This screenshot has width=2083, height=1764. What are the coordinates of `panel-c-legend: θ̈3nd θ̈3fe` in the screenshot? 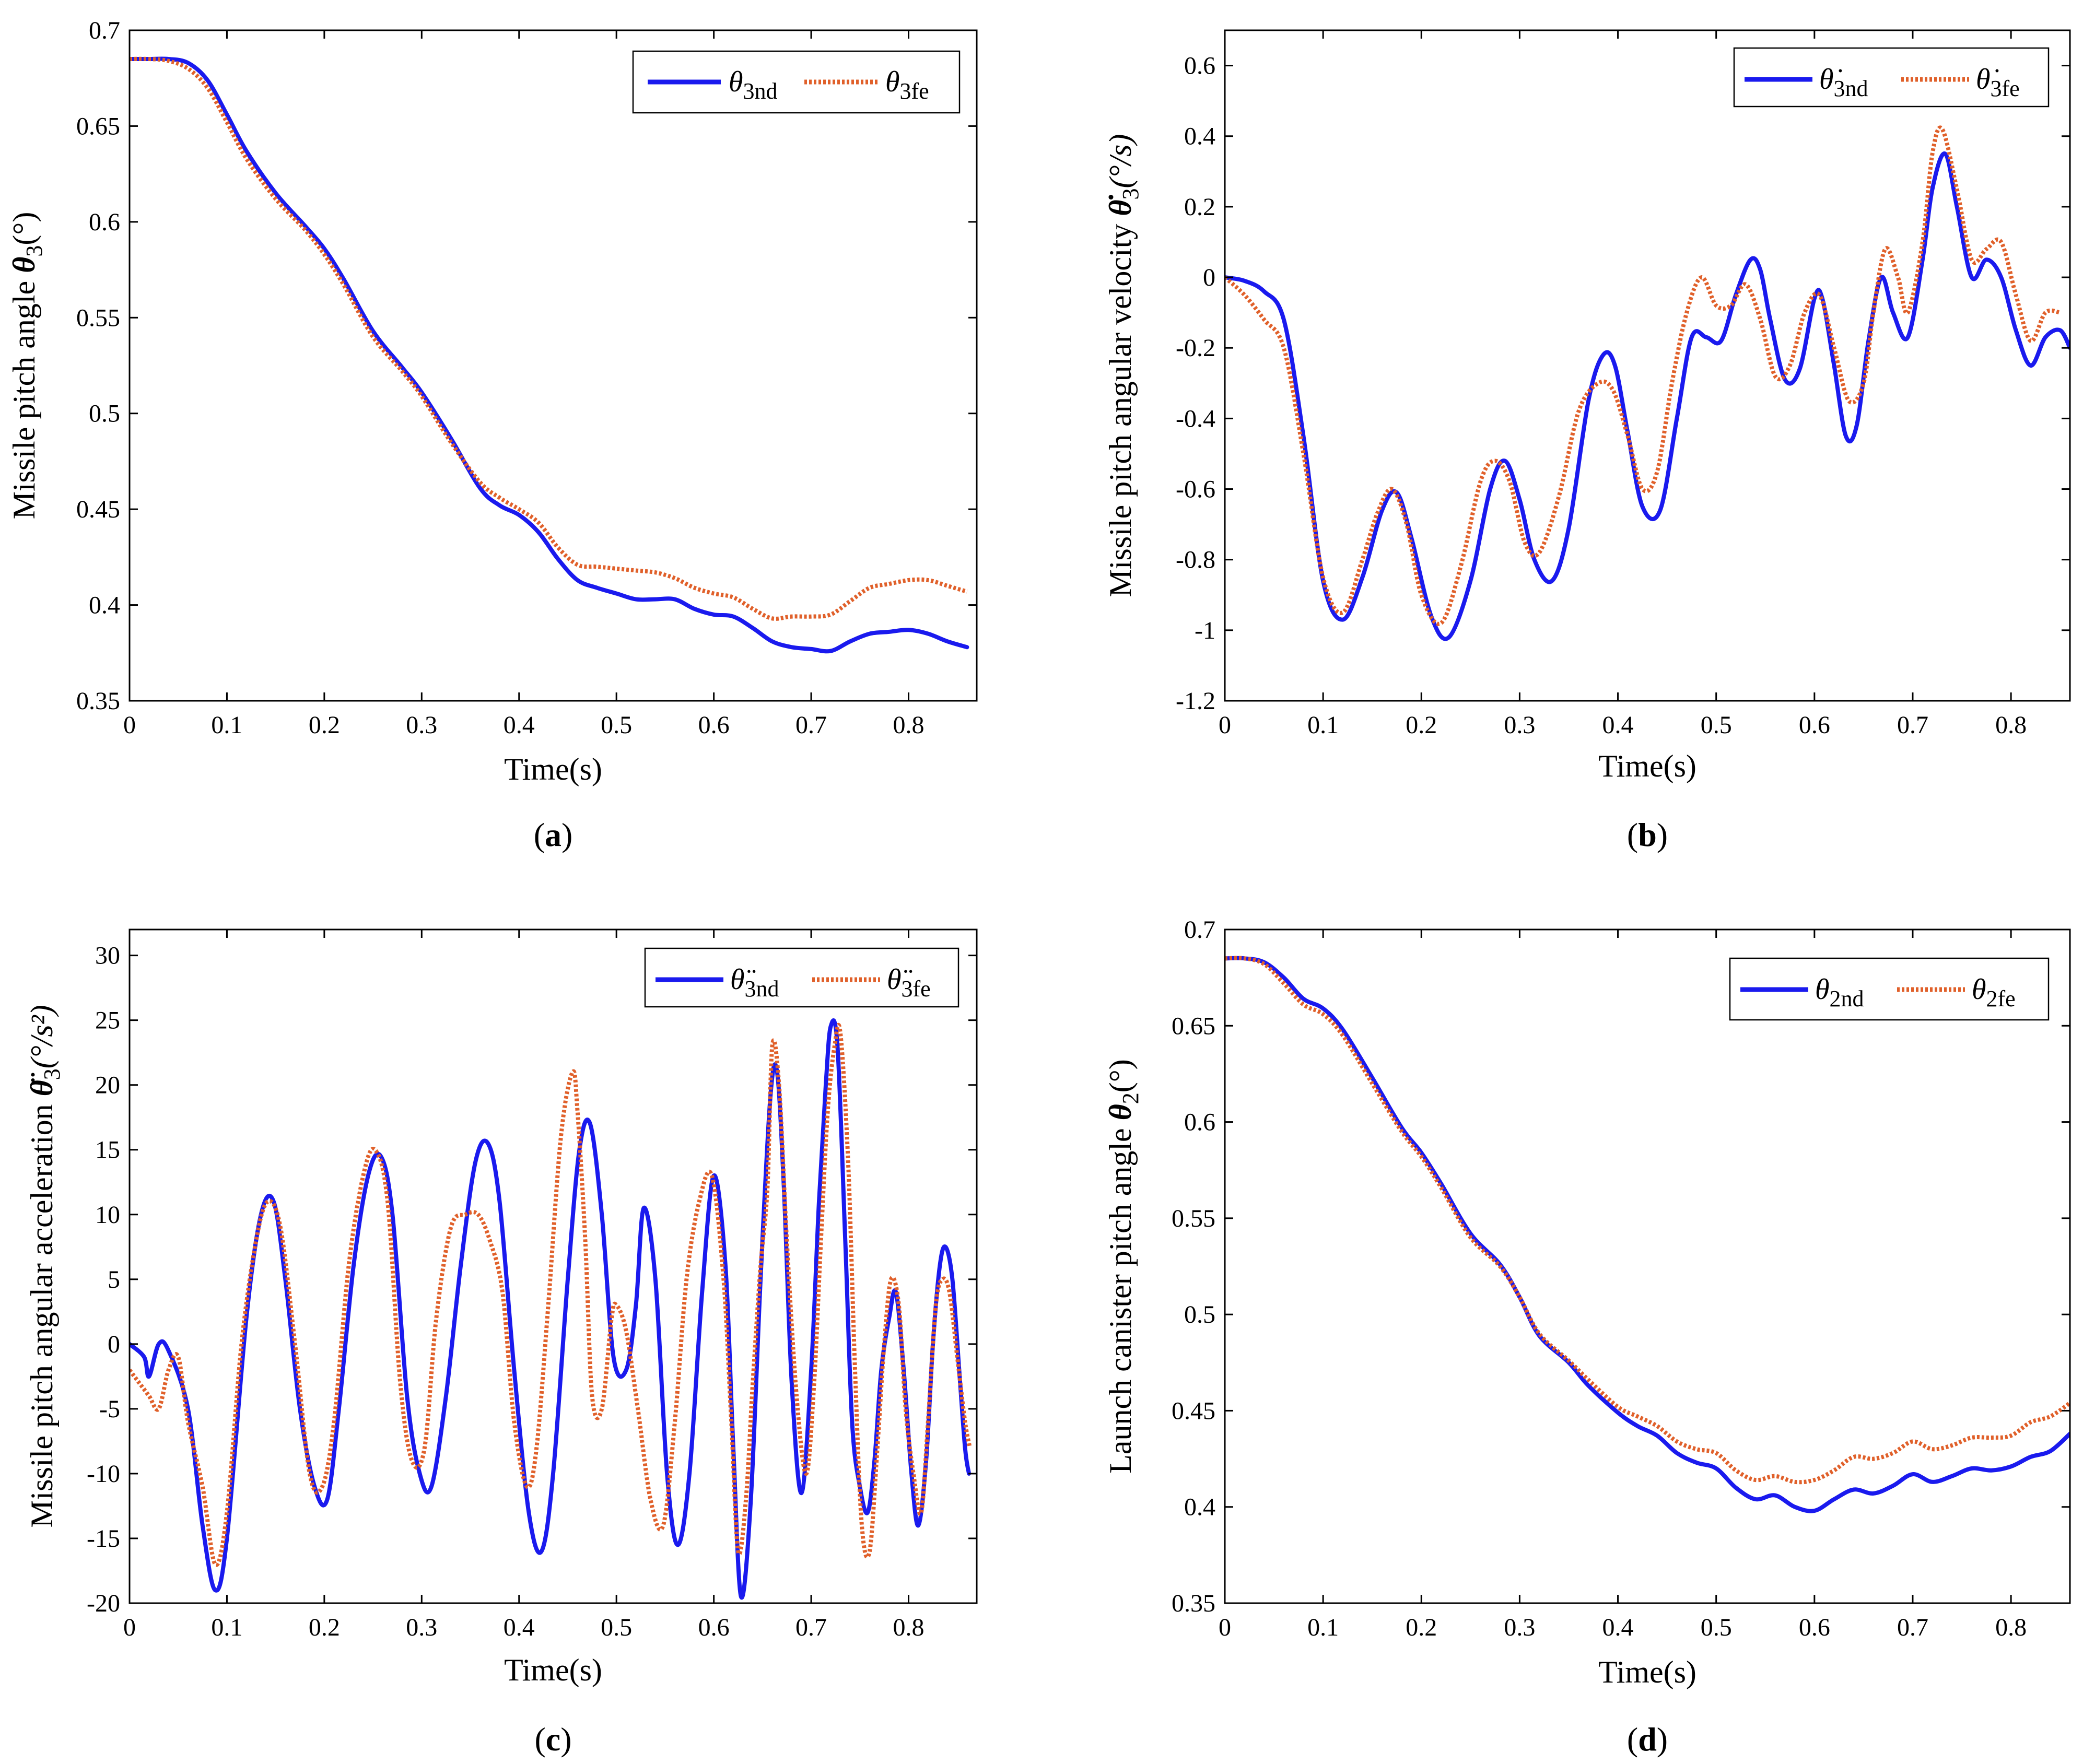 It's located at (801, 977).